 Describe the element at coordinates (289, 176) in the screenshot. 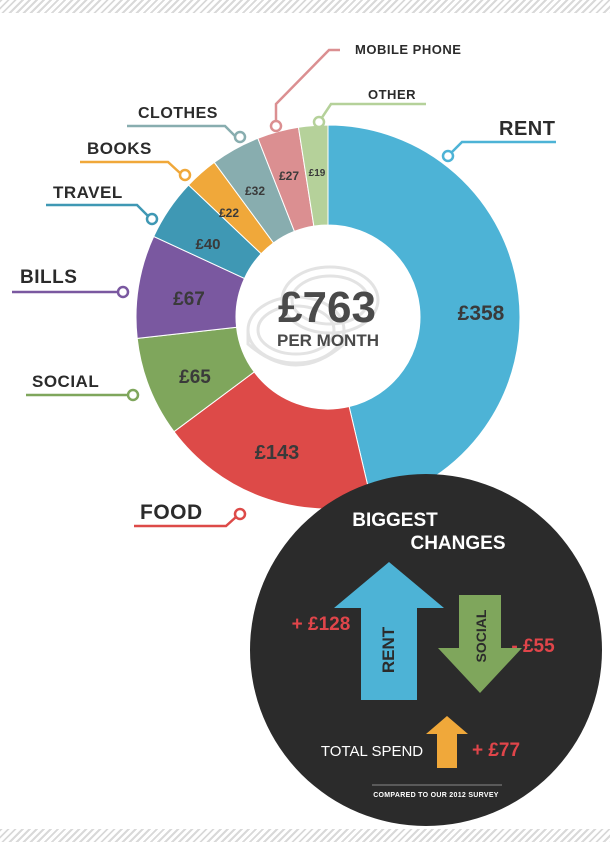

I see `value-label-mobile-phone: £27` at that location.